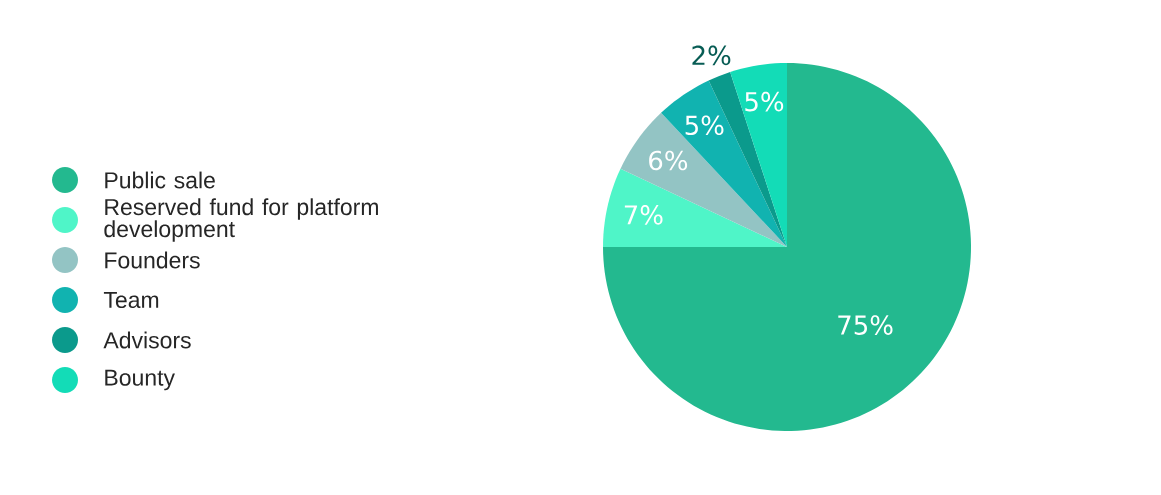 This screenshot has height=495, width=1161. I want to click on legend-label: Advisors, so click(147, 340).